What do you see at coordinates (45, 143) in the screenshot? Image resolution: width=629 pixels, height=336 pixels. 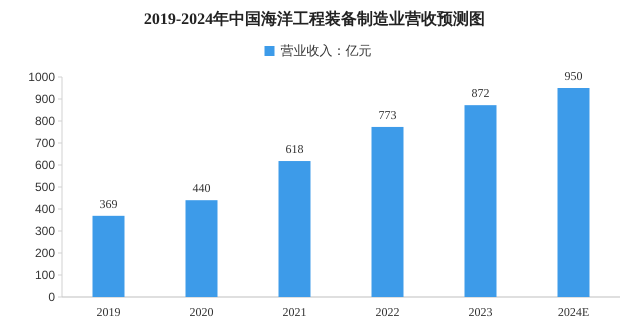 I see `y-tick-label: 700` at bounding box center [45, 143].